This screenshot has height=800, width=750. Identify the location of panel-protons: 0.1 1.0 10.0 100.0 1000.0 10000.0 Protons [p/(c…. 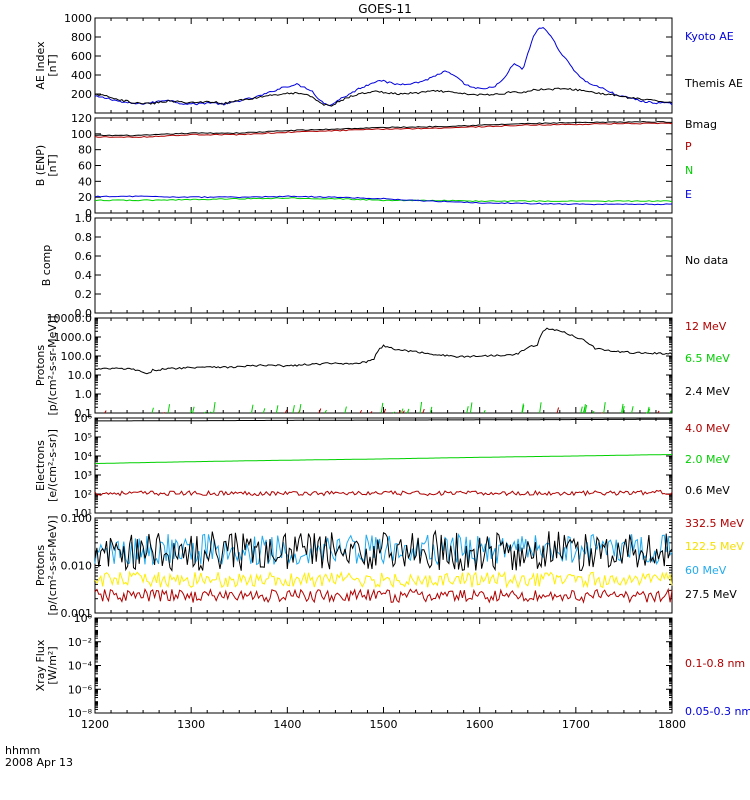
(382, 366).